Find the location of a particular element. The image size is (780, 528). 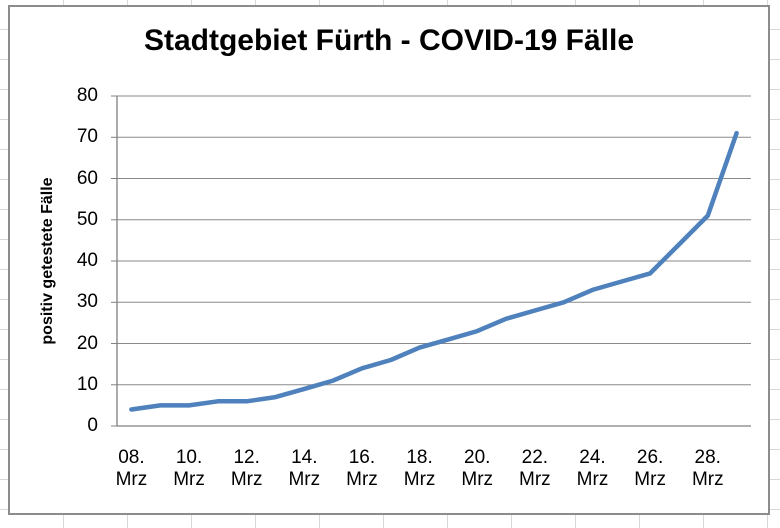

y-tick-label: 80 is located at coordinates (87, 95).